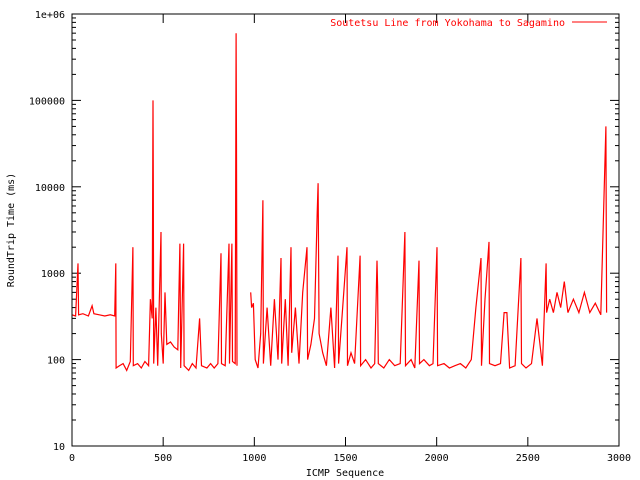 The height and width of the screenshot is (480, 640). What do you see at coordinates (528, 458) in the screenshot?
I see `x-tick-label: 2500` at bounding box center [528, 458].